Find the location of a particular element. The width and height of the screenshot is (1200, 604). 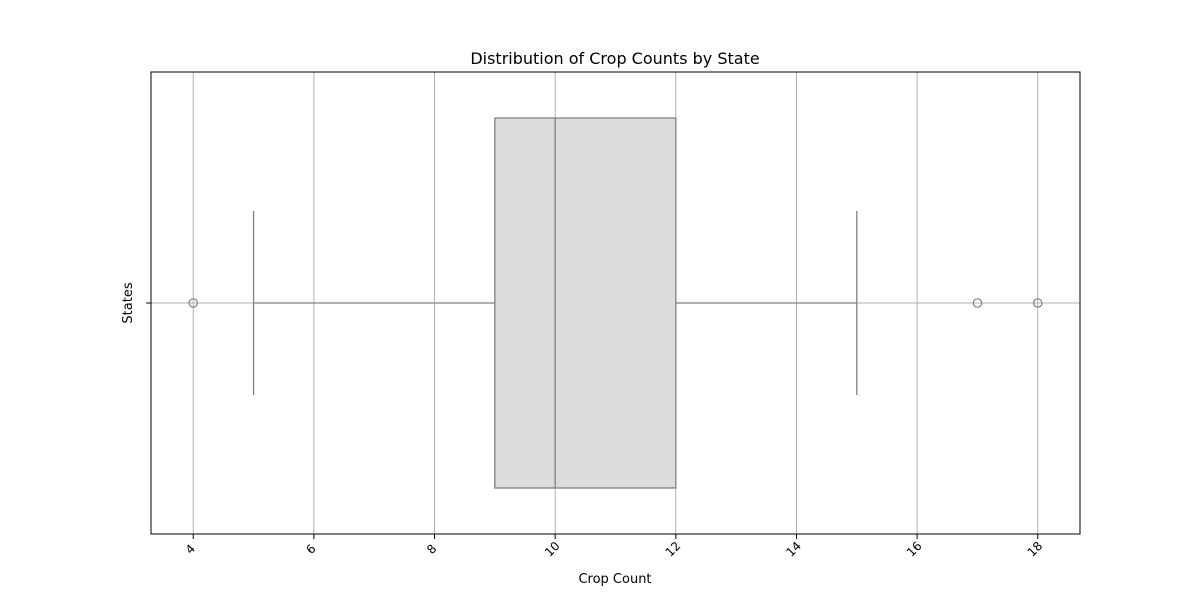

y-axis-label: States is located at coordinates (128, 302).